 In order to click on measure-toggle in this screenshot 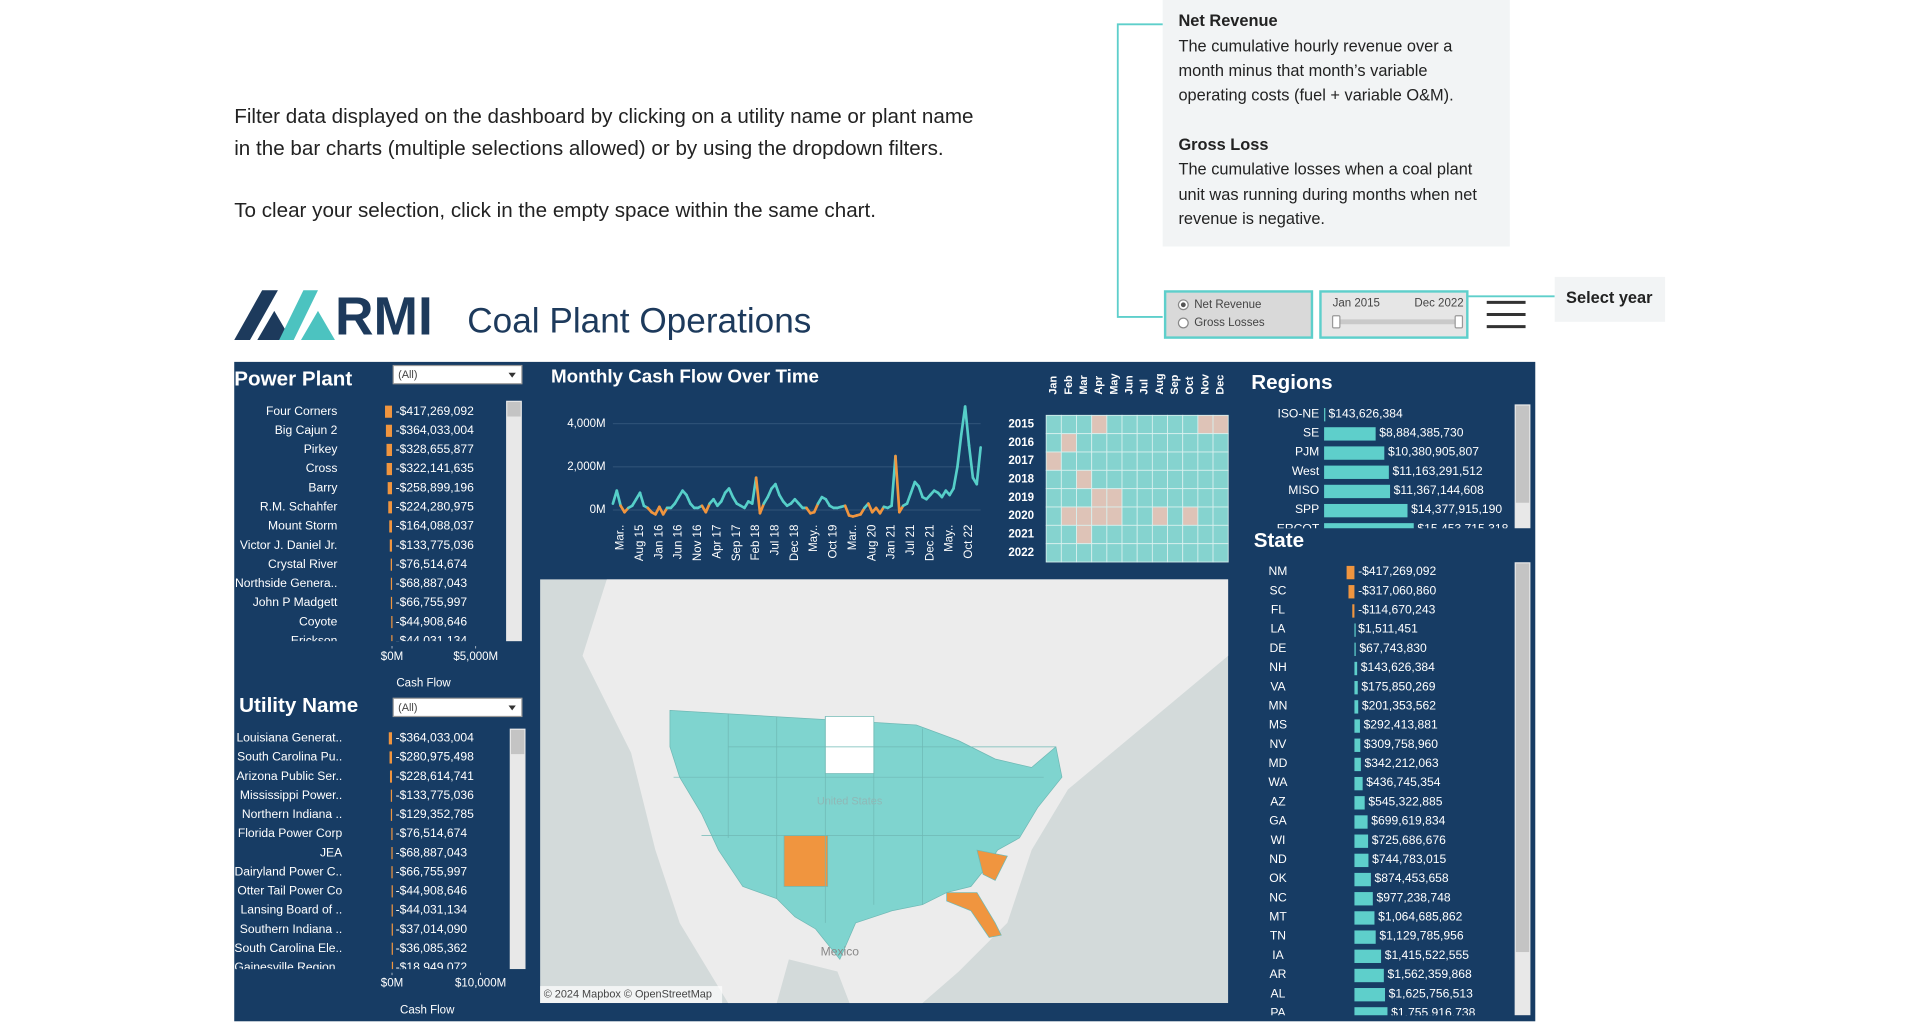, I will do `click(1238, 314)`.